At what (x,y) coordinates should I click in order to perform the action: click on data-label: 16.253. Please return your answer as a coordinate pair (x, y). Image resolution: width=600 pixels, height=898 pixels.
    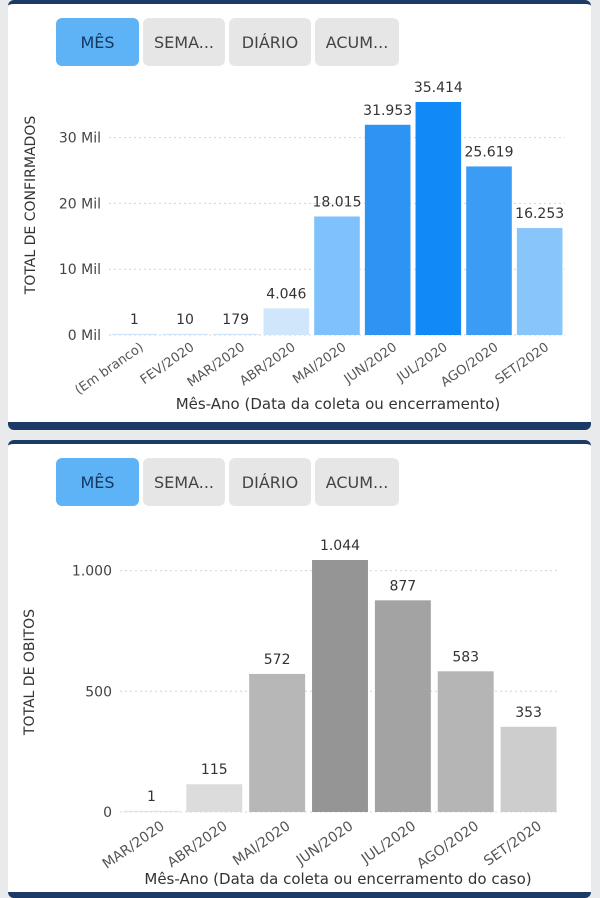
    Looking at the image, I should click on (539, 214).